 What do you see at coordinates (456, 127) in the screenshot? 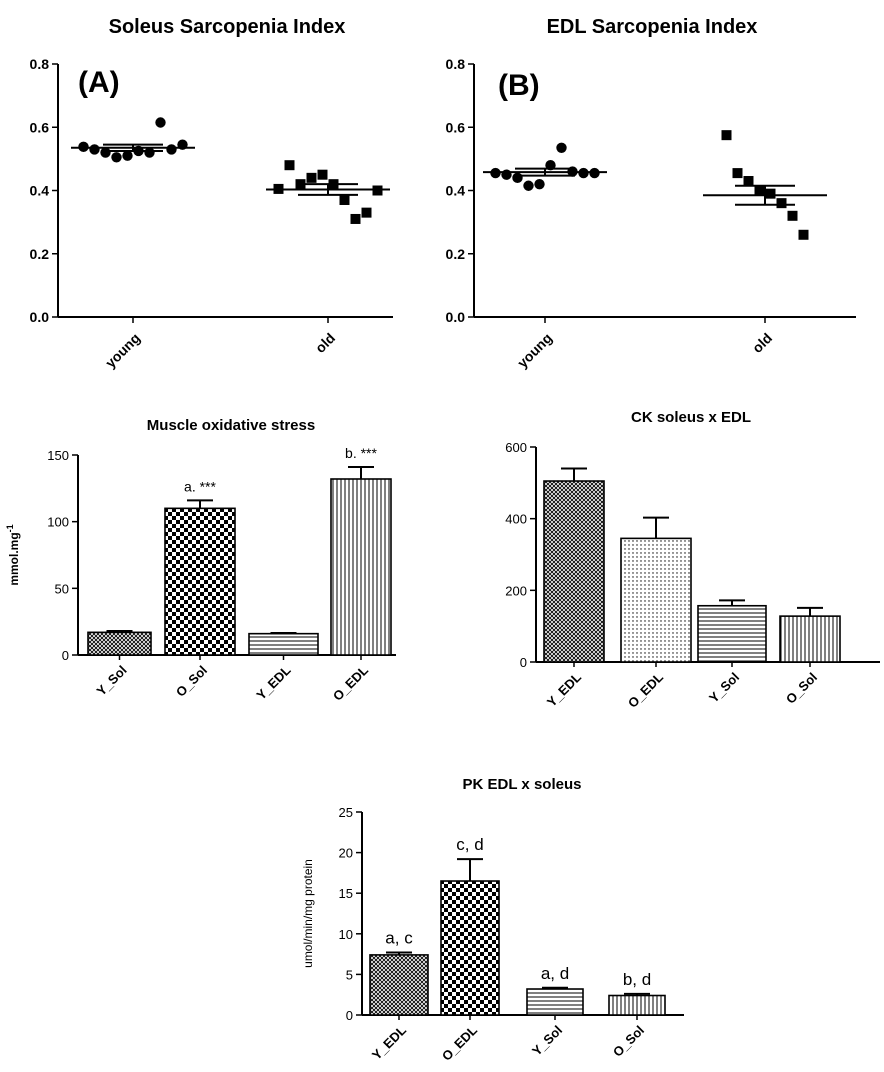
I see `y-tick-label: 0.6` at bounding box center [456, 127].